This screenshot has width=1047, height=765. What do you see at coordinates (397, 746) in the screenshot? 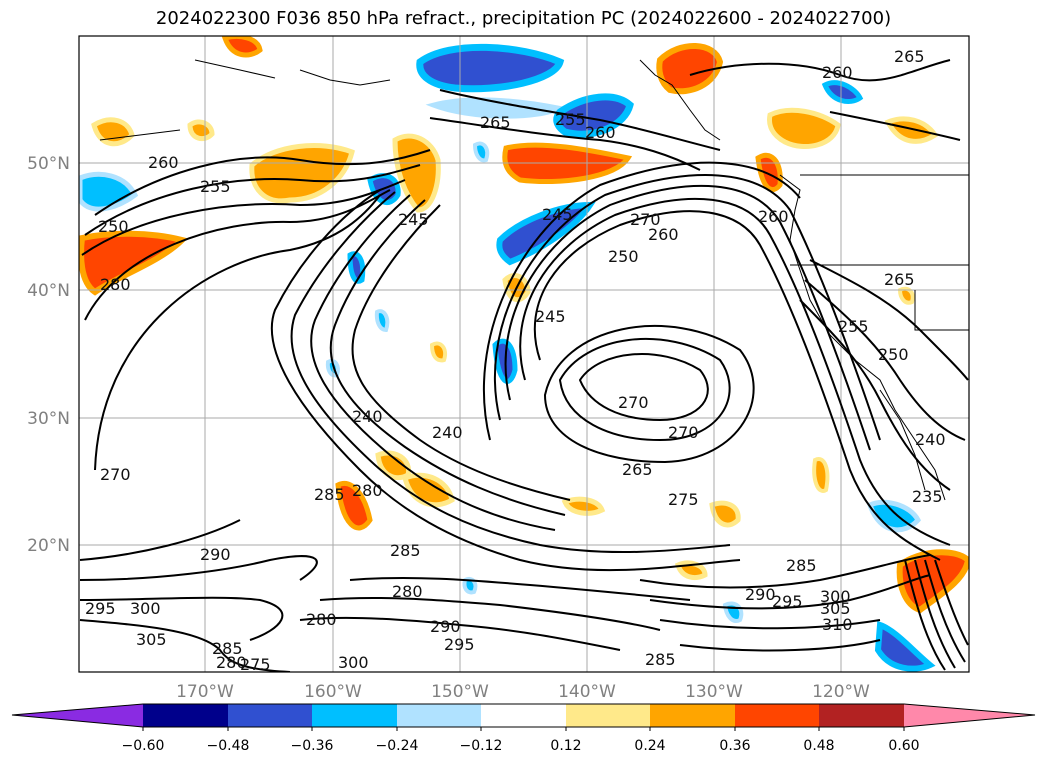
I see `colorbar-tick-label: −0.24` at bounding box center [397, 746].